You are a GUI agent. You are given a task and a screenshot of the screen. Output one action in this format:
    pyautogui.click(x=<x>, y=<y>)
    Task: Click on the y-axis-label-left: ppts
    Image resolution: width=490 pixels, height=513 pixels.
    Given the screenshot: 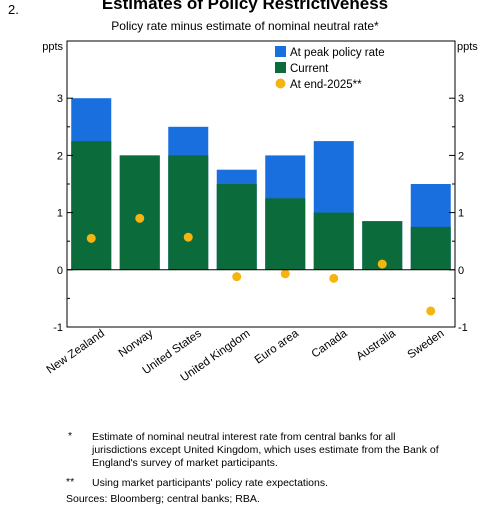 What is the action you would take?
    pyautogui.click(x=52, y=47)
    